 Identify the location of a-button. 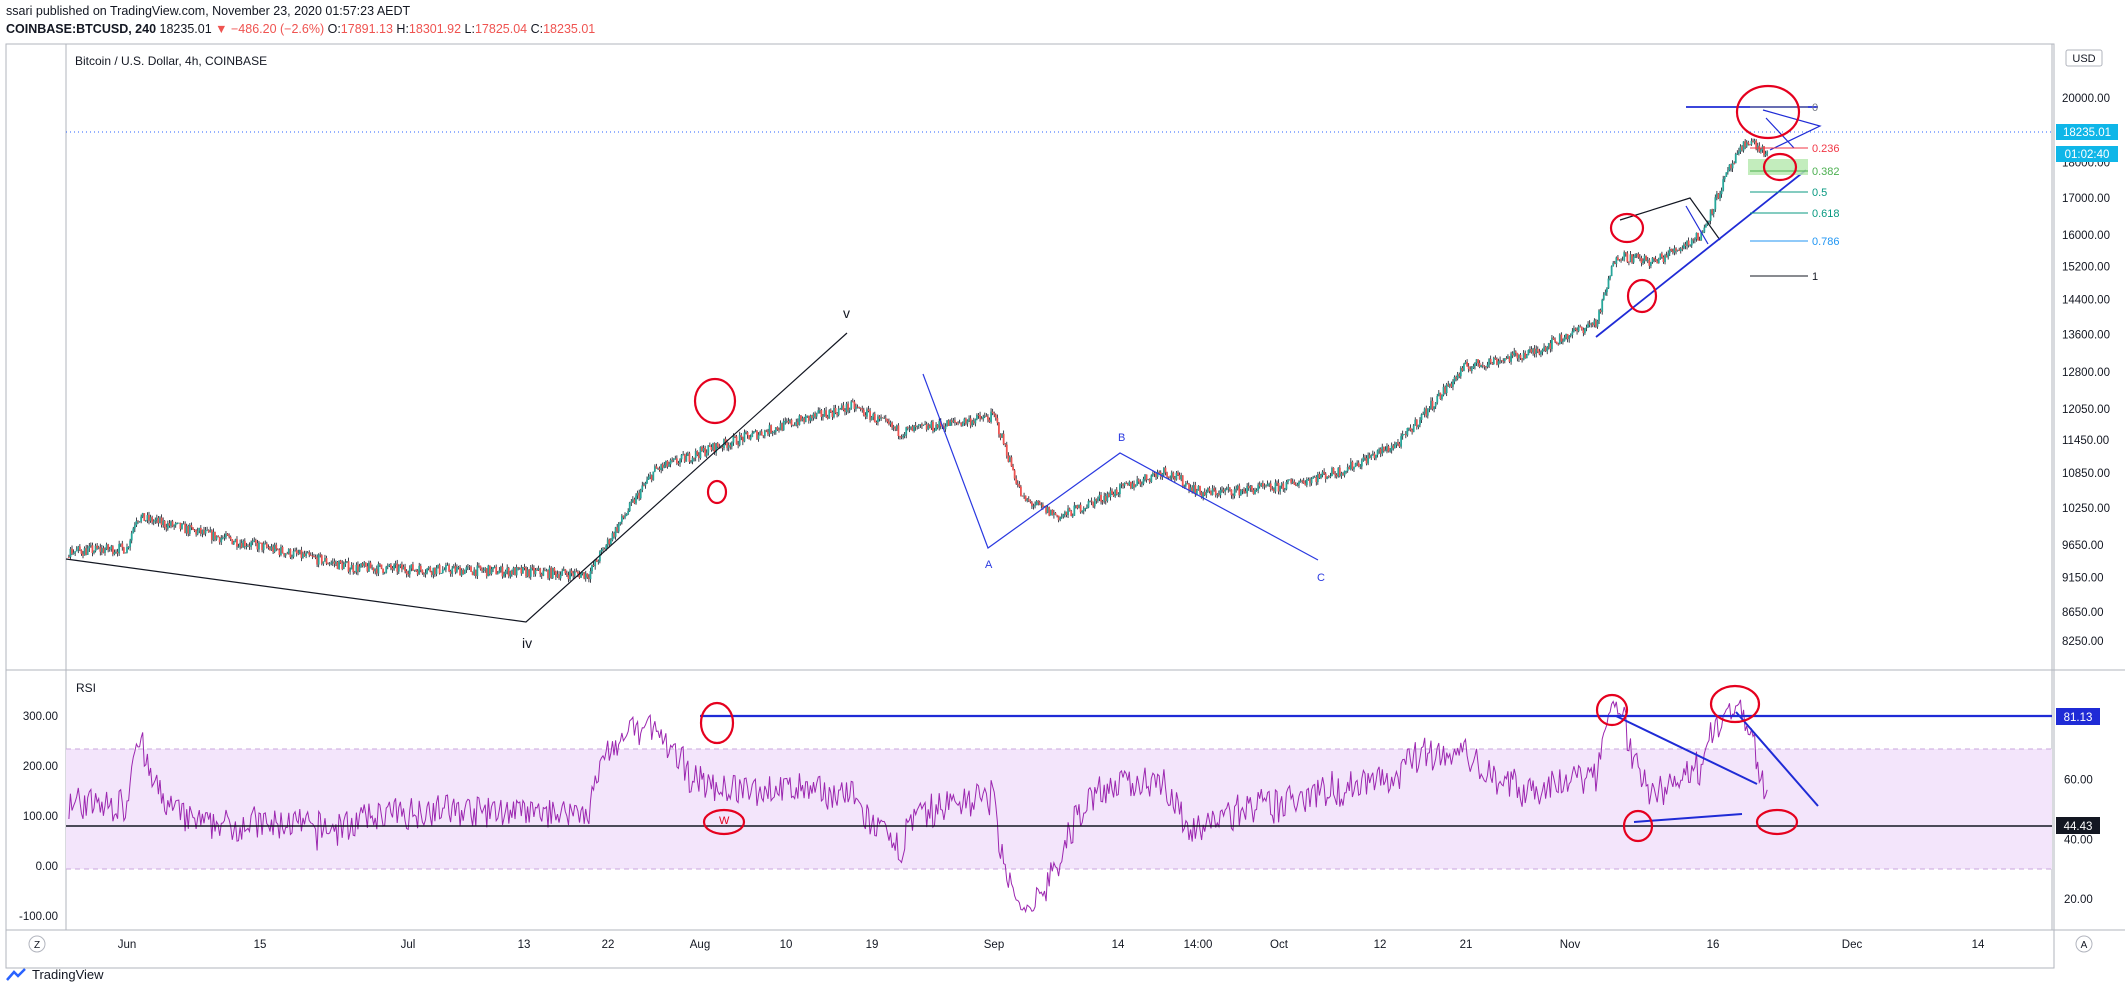
(2084, 944).